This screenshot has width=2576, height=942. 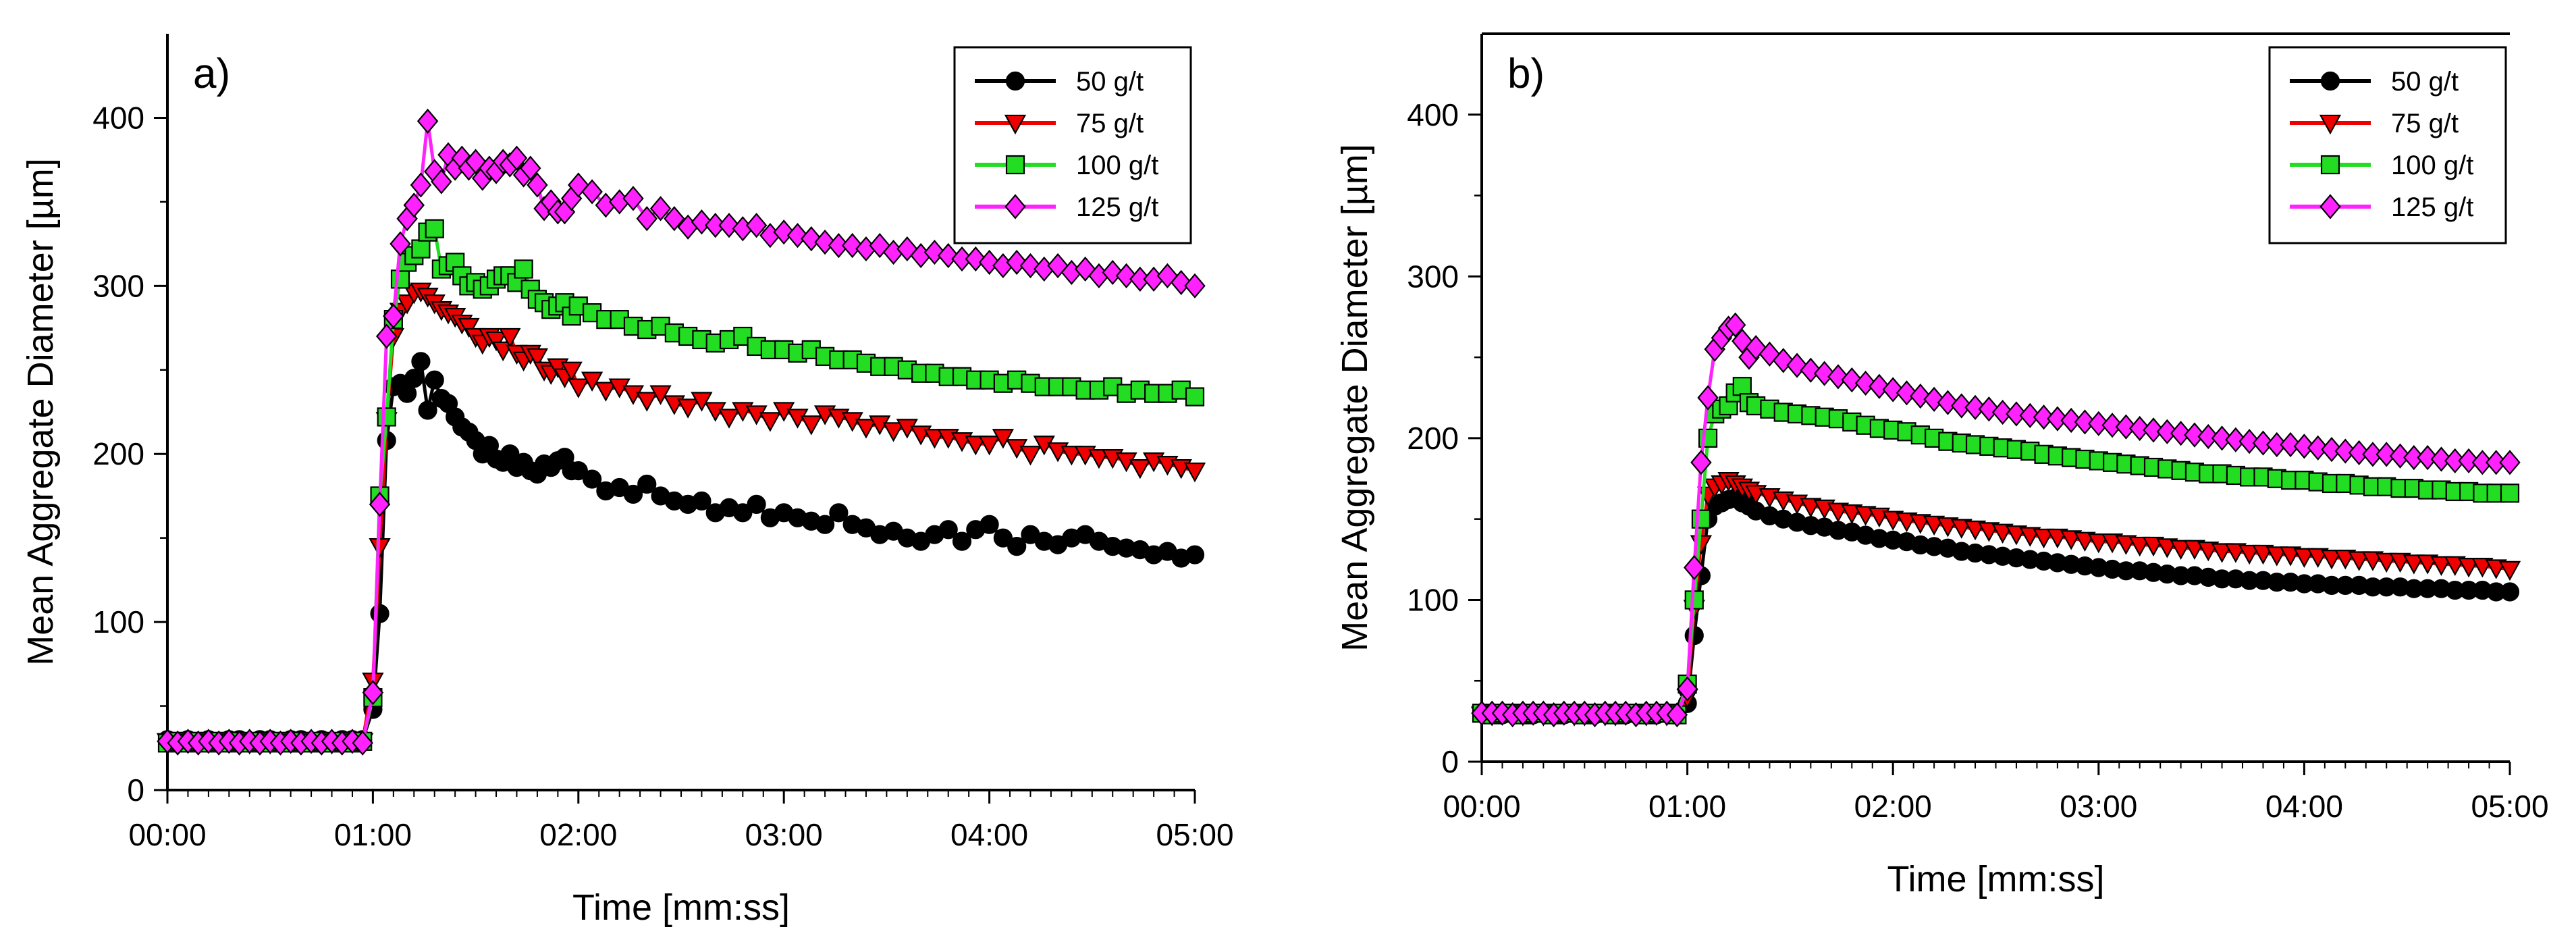 What do you see at coordinates (1194, 834) in the screenshot?
I see `x-tick-label: 05:00` at bounding box center [1194, 834].